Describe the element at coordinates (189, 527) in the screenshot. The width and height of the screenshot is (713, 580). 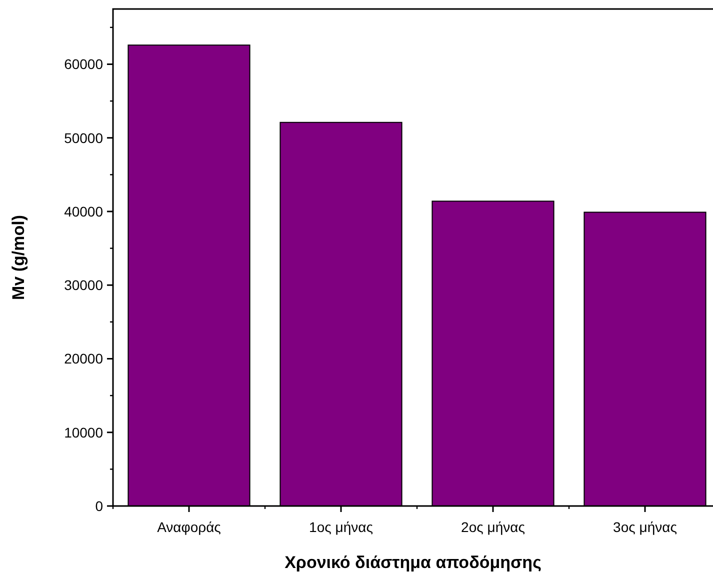
I see `x-tick-label: Αναφοράς` at that location.